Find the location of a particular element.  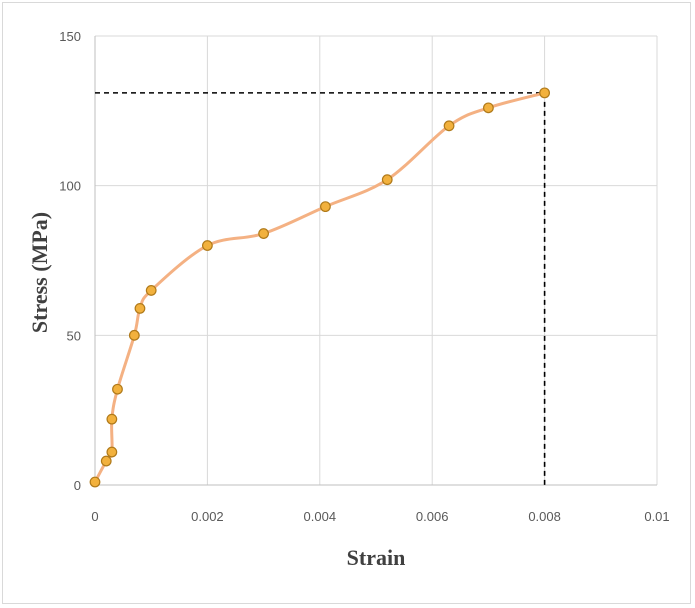

x-axis-title: Strain is located at coordinates (376, 557).